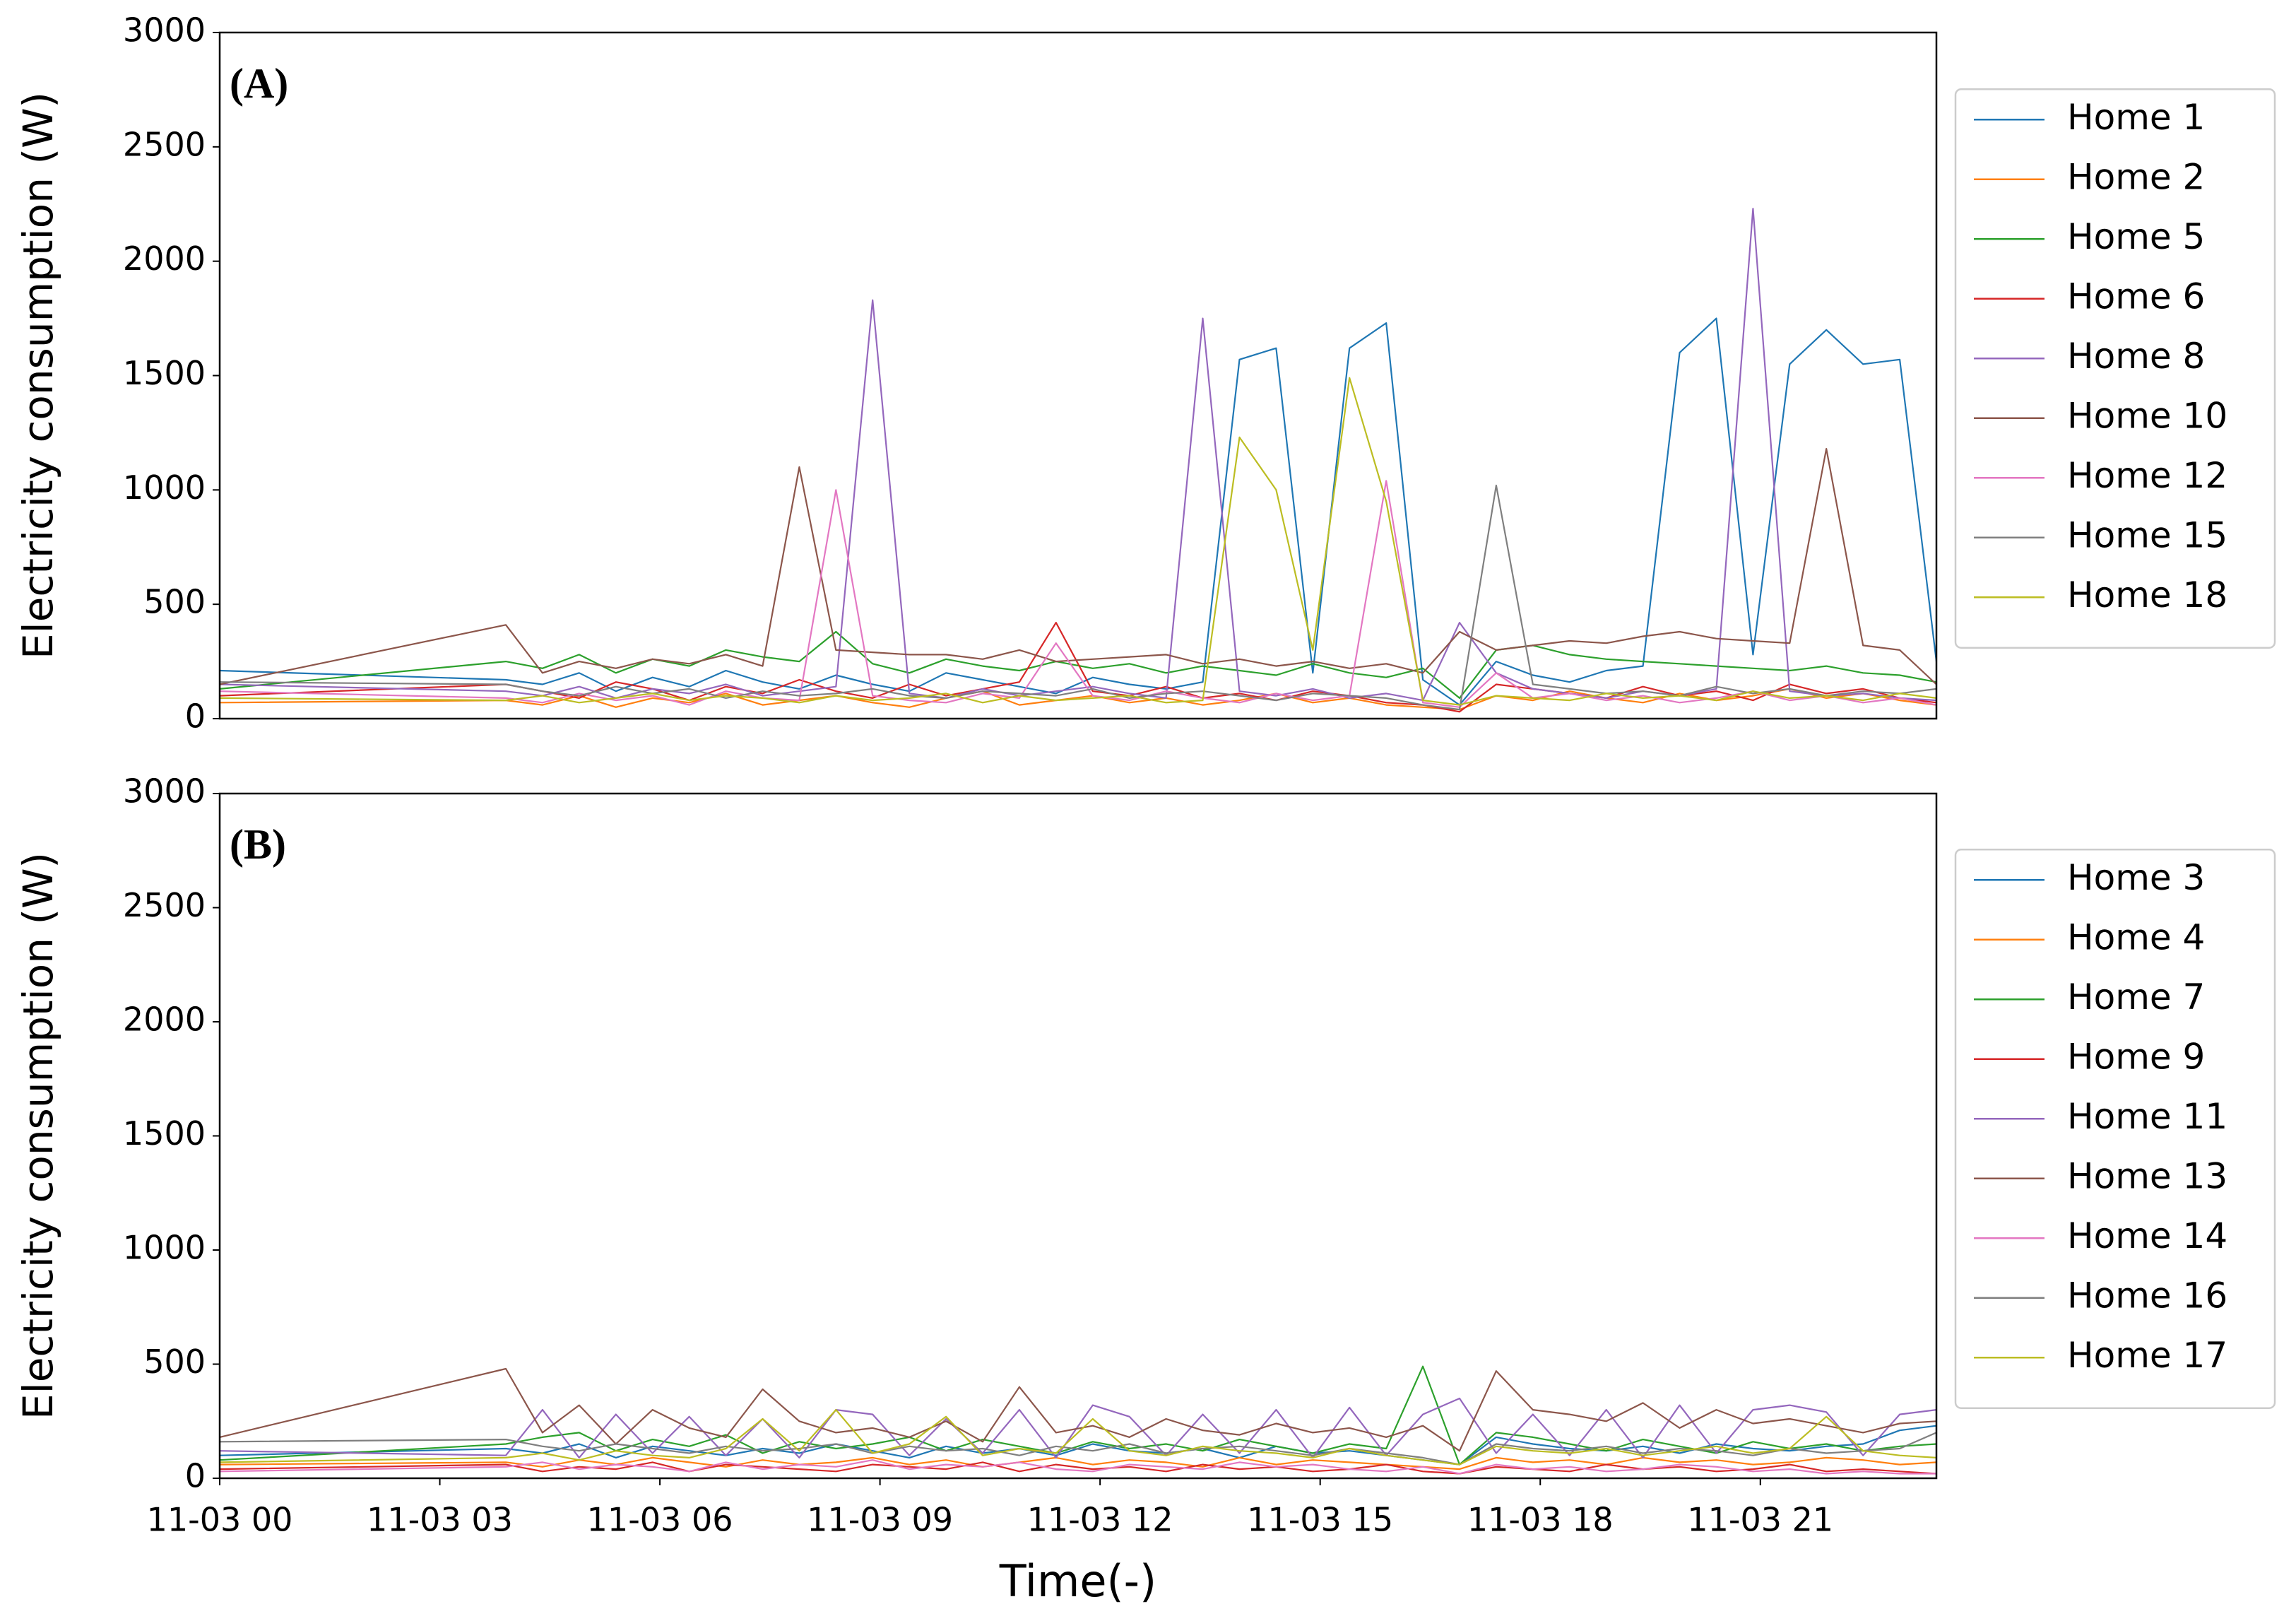 The height and width of the screenshot is (1621, 2296). I want to click on x-tick-label: 11-03 06, so click(660, 1520).